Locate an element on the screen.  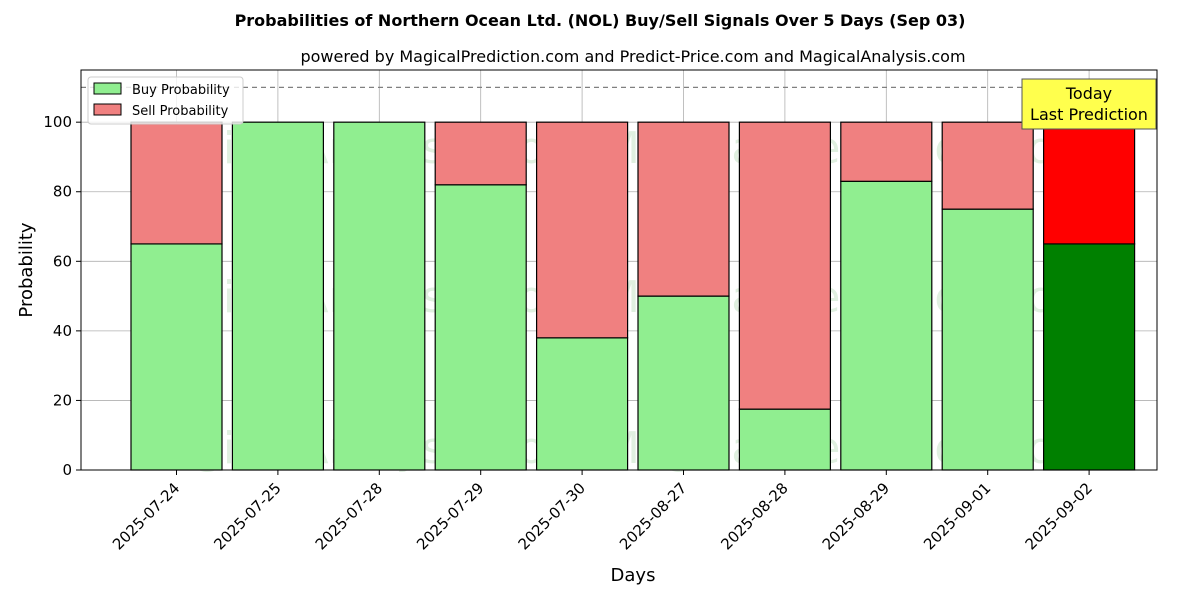
y-tick-label: 20 is located at coordinates (62, 400).